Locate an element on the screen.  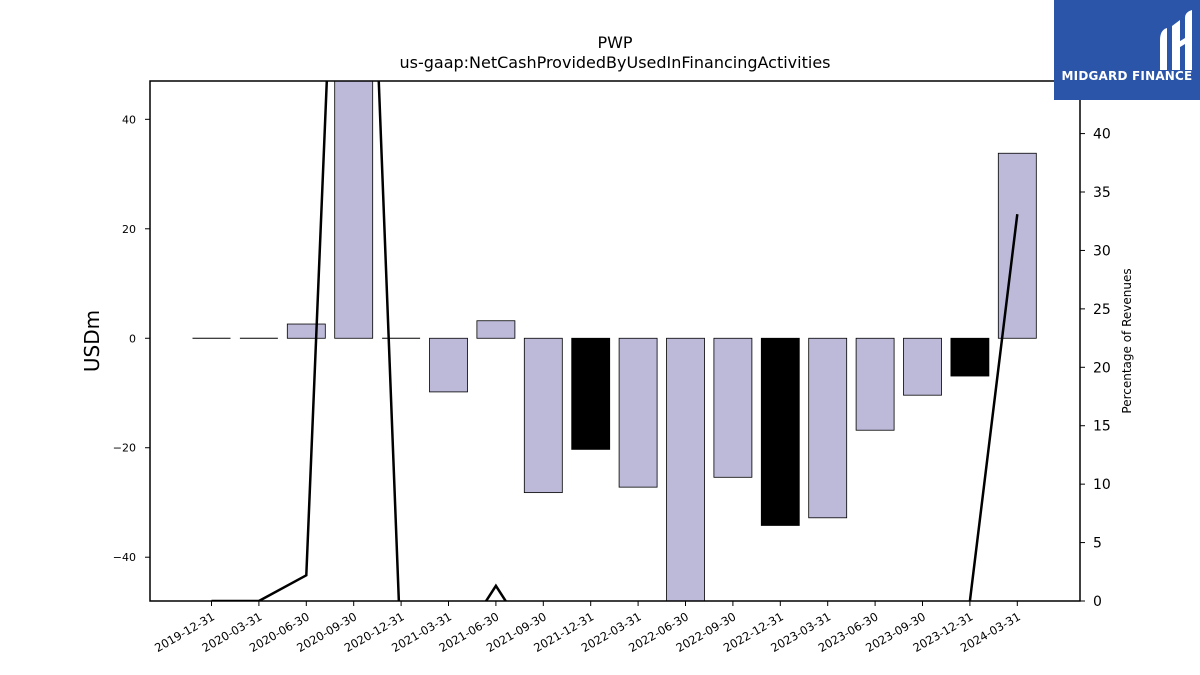
y2-tick-label: 10 is located at coordinates (1102, 485).